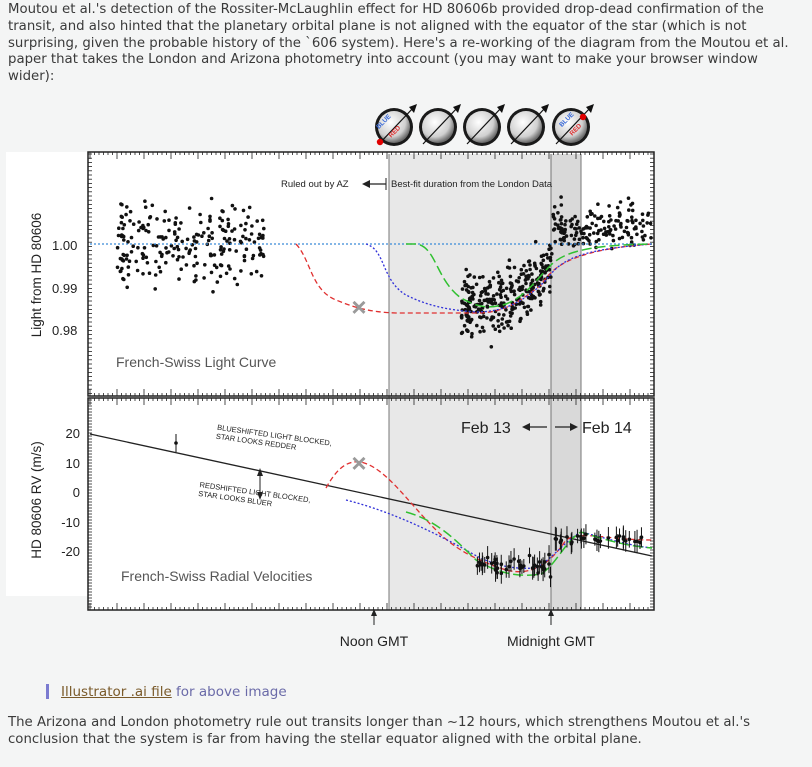  What do you see at coordinates (526, 427) in the screenshot?
I see `feb-arrow-left-head` at bounding box center [526, 427].